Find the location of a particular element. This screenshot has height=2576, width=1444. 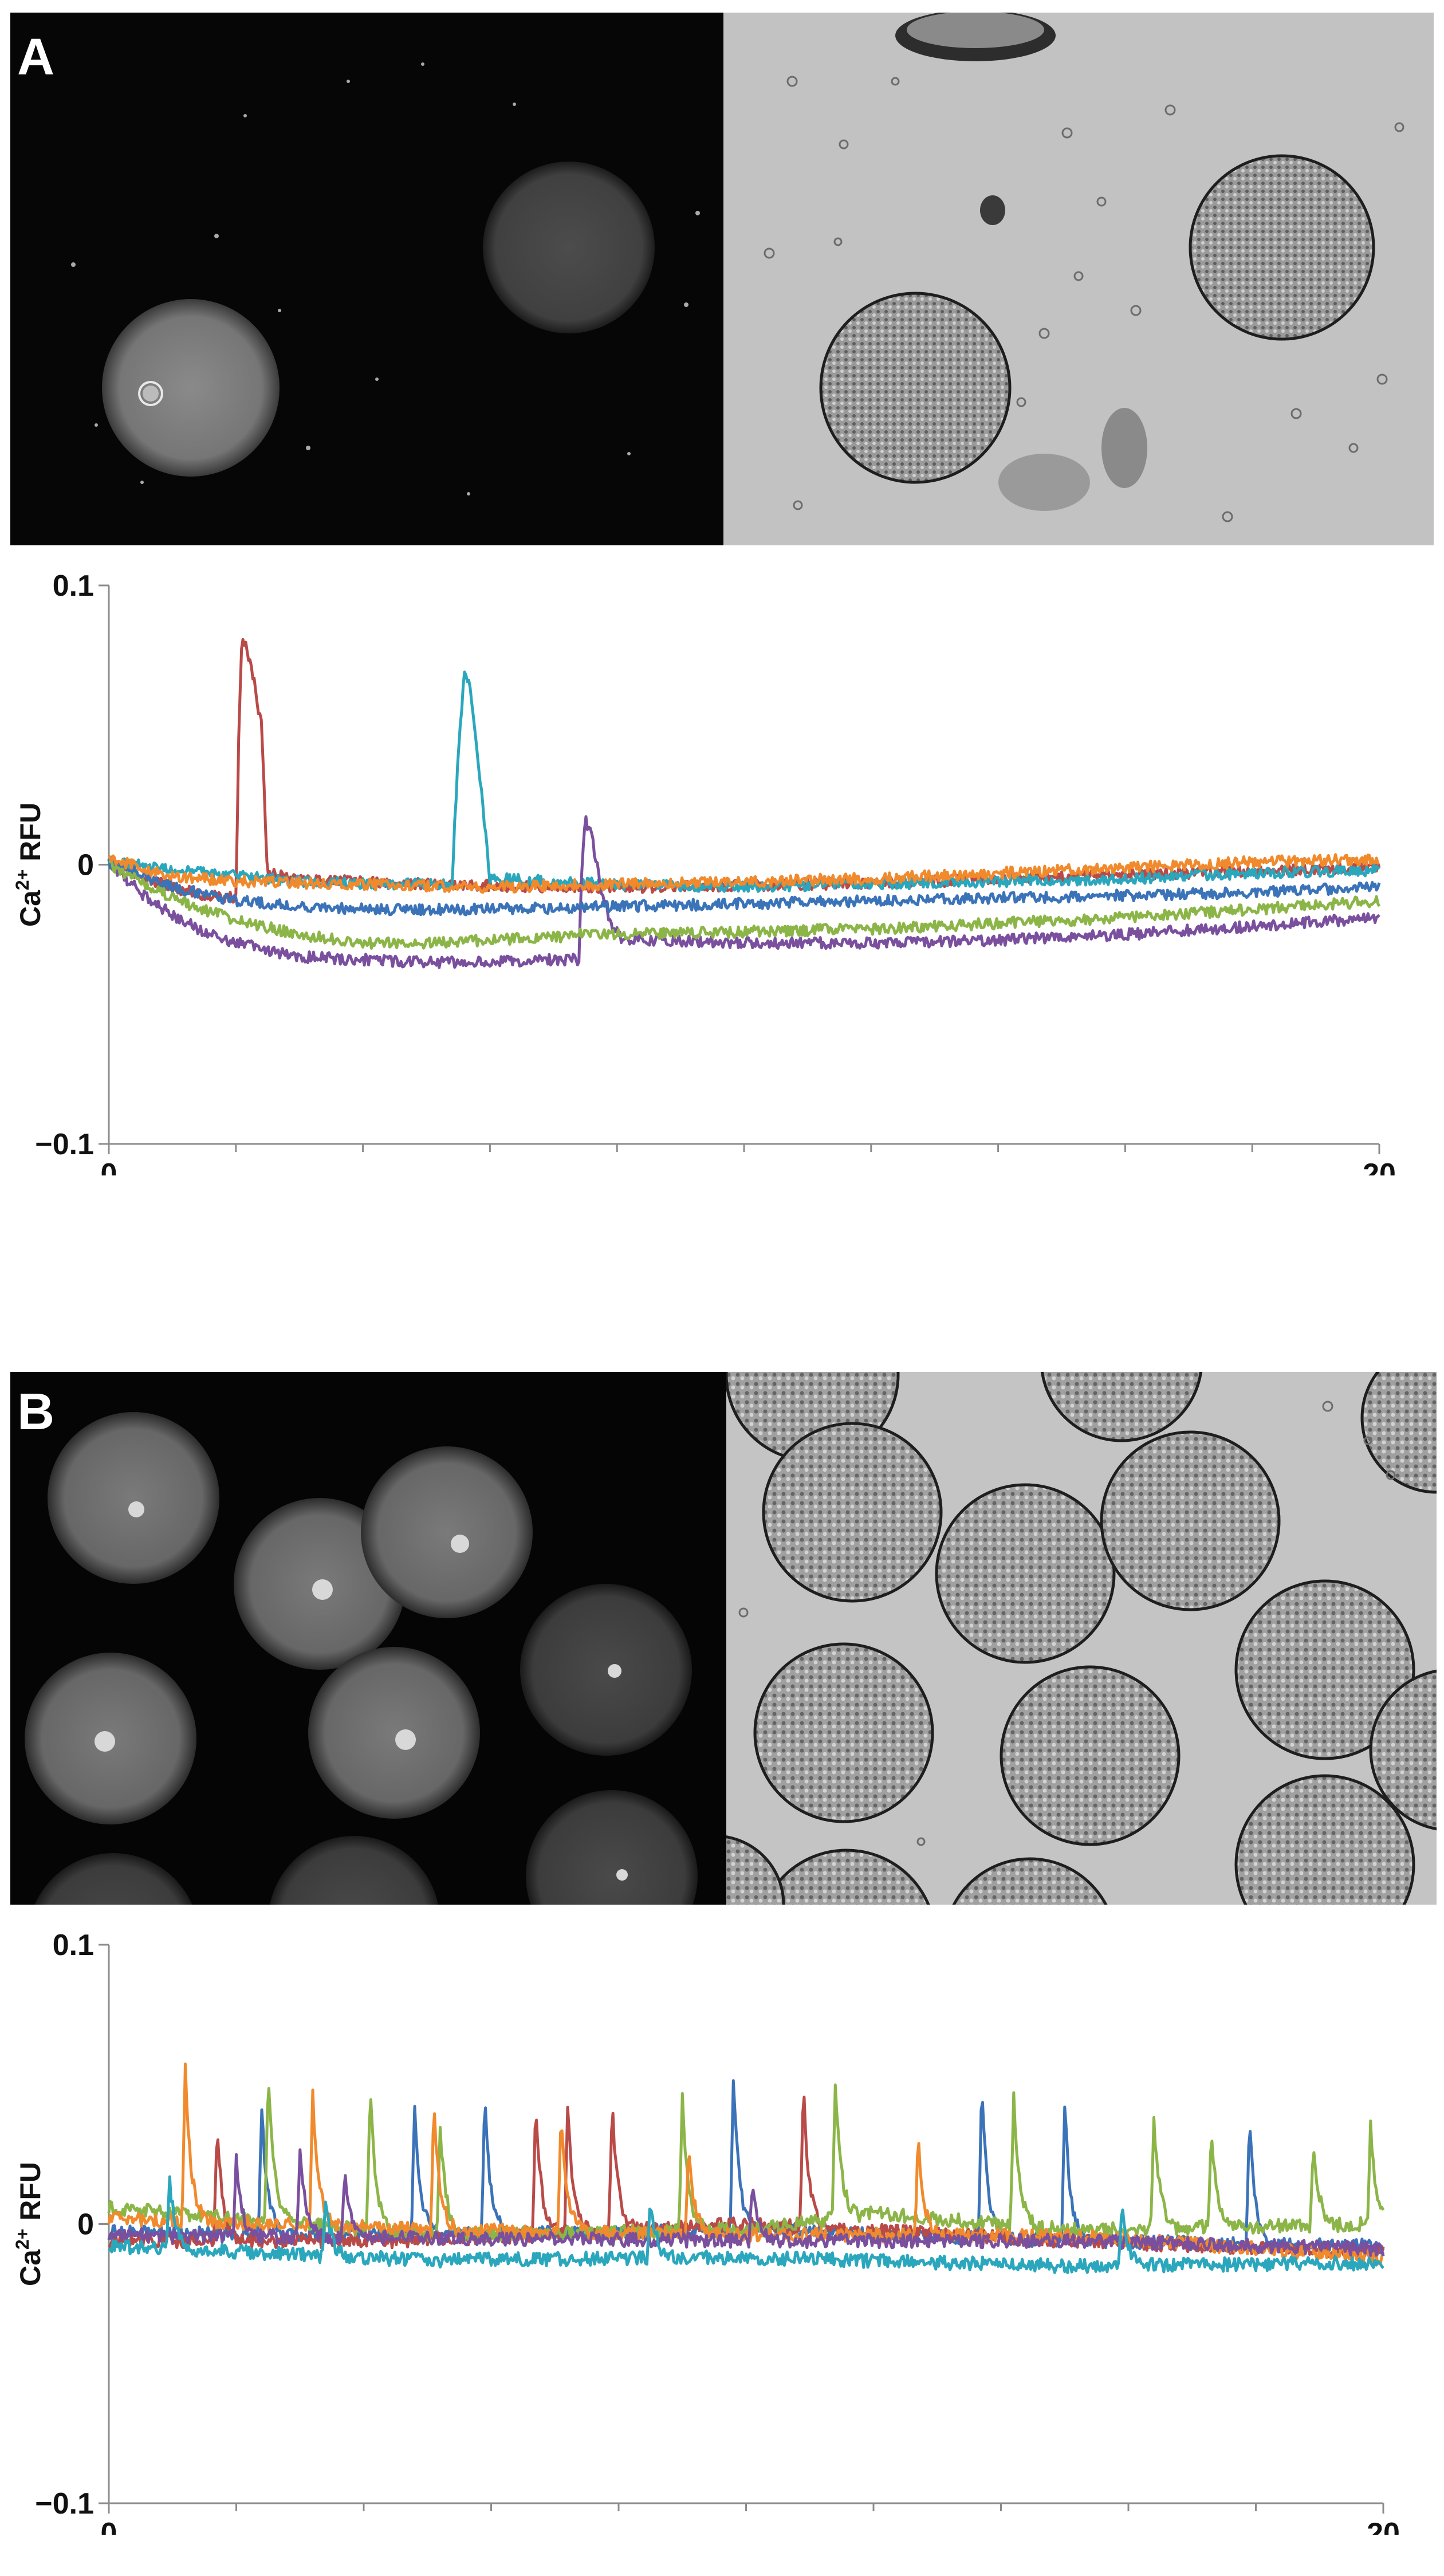

panel-b-brightfield-micrograph is located at coordinates (1081, 1638).